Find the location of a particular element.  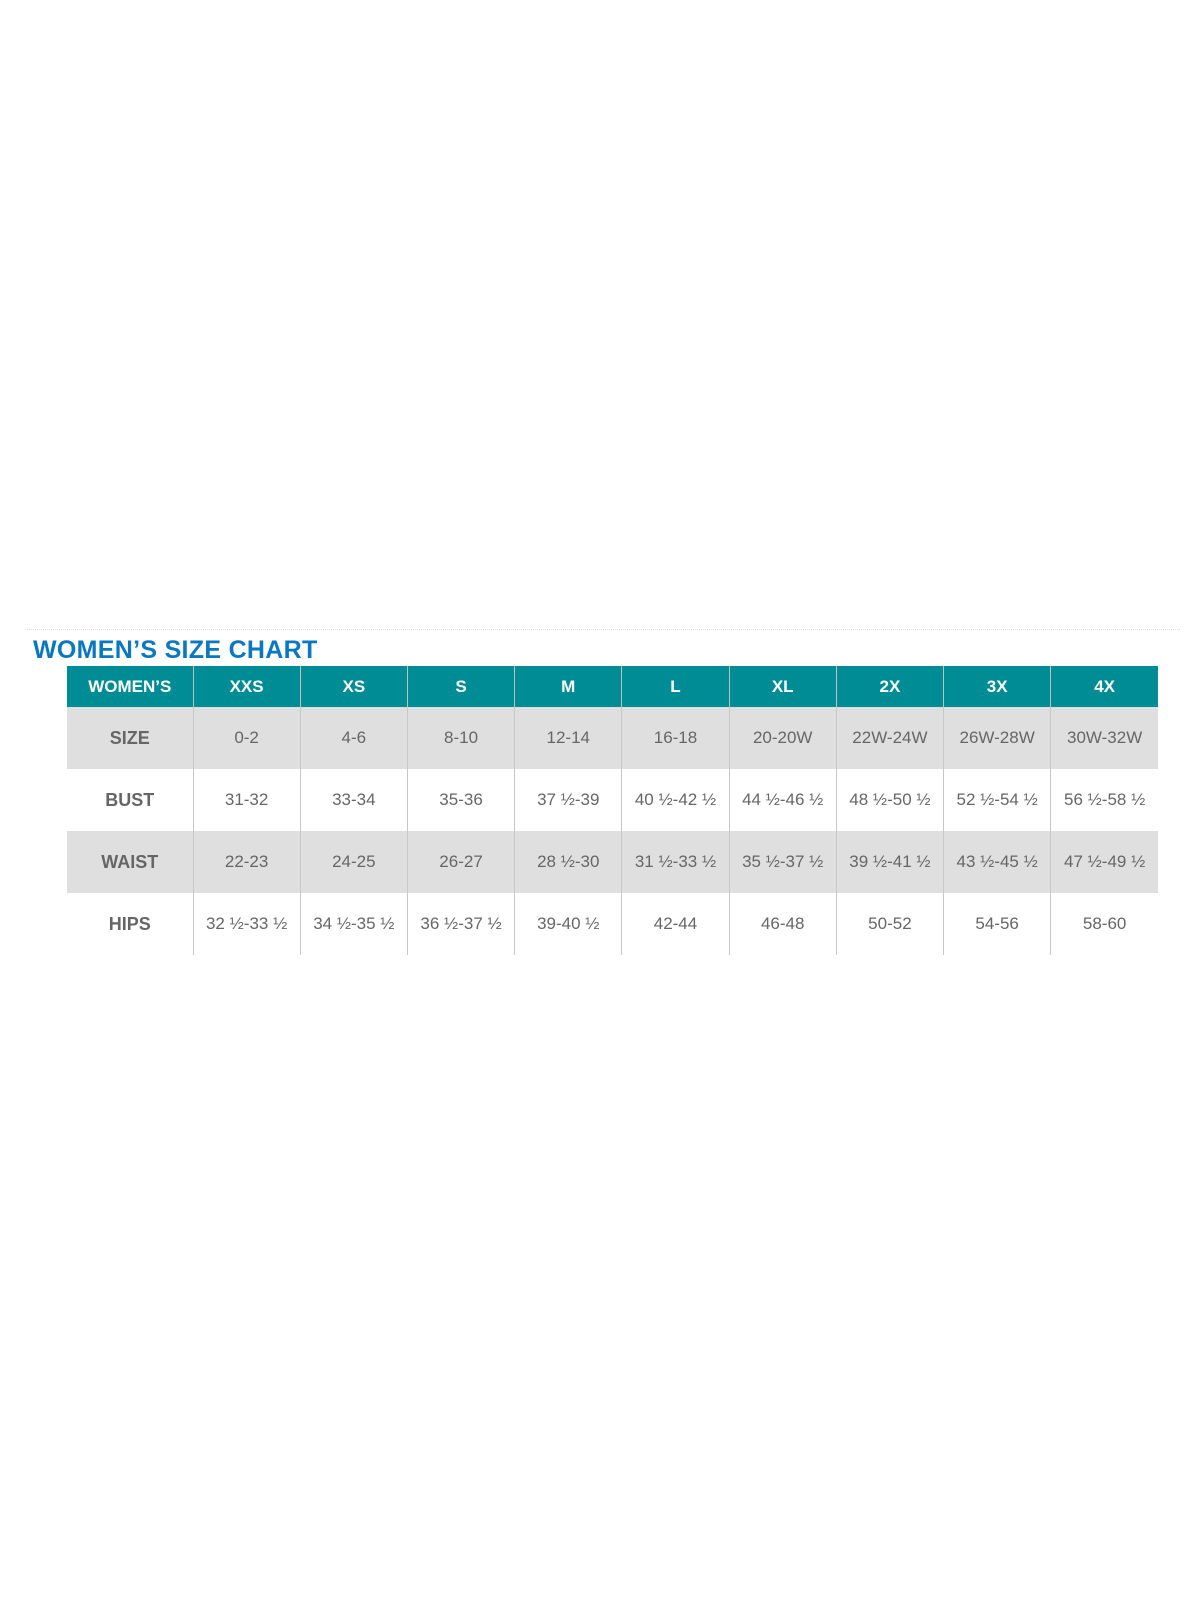

header-size: S is located at coordinates (460, 686).